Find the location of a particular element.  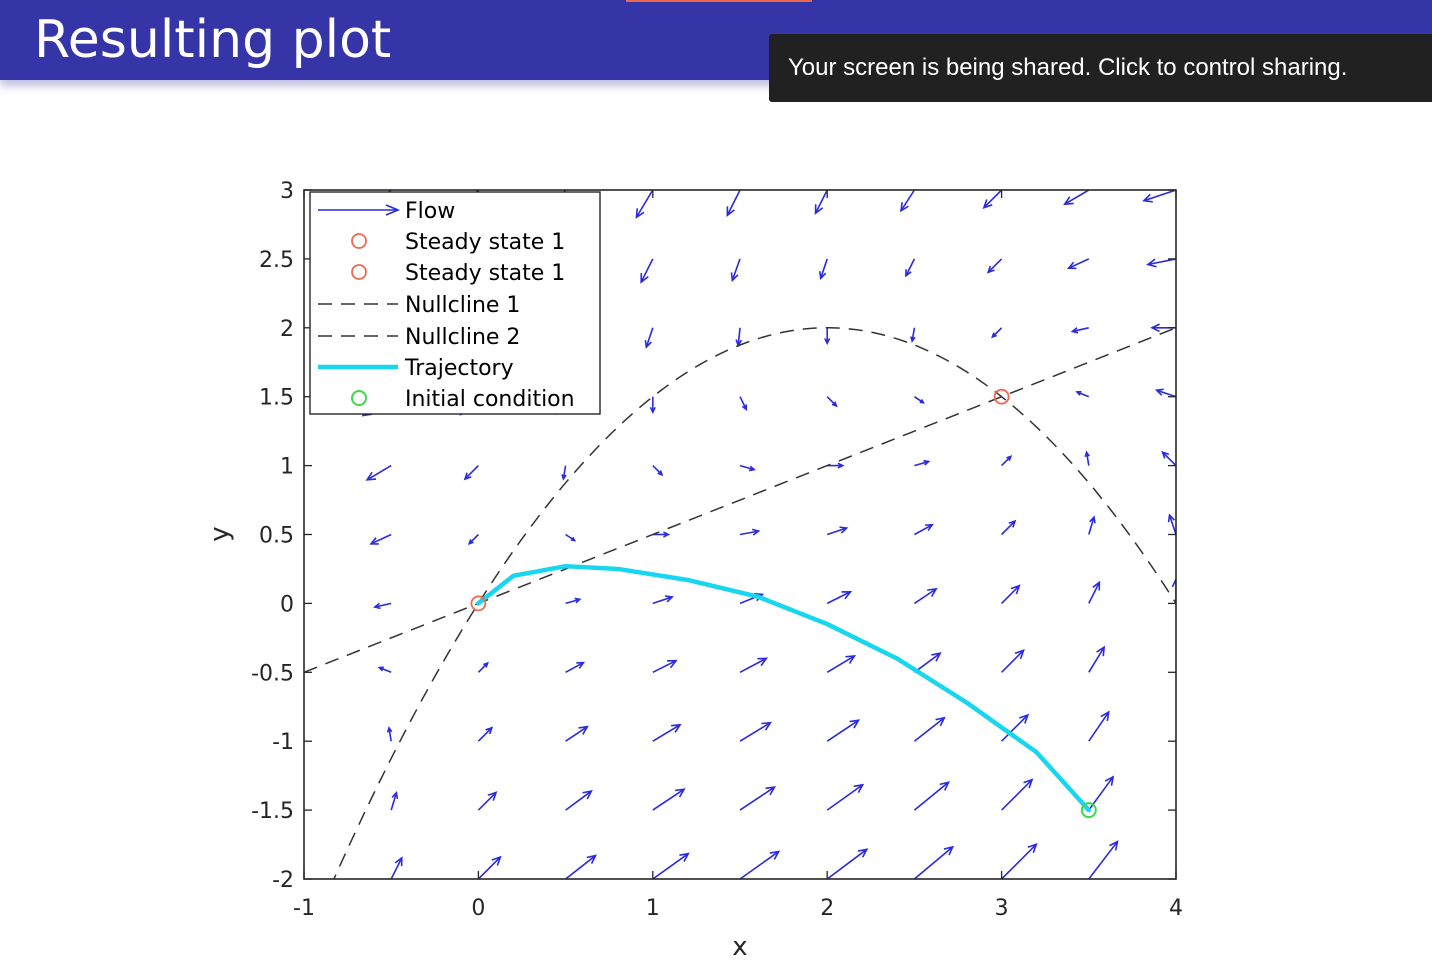

y-tick-label: 0 is located at coordinates (287, 604).